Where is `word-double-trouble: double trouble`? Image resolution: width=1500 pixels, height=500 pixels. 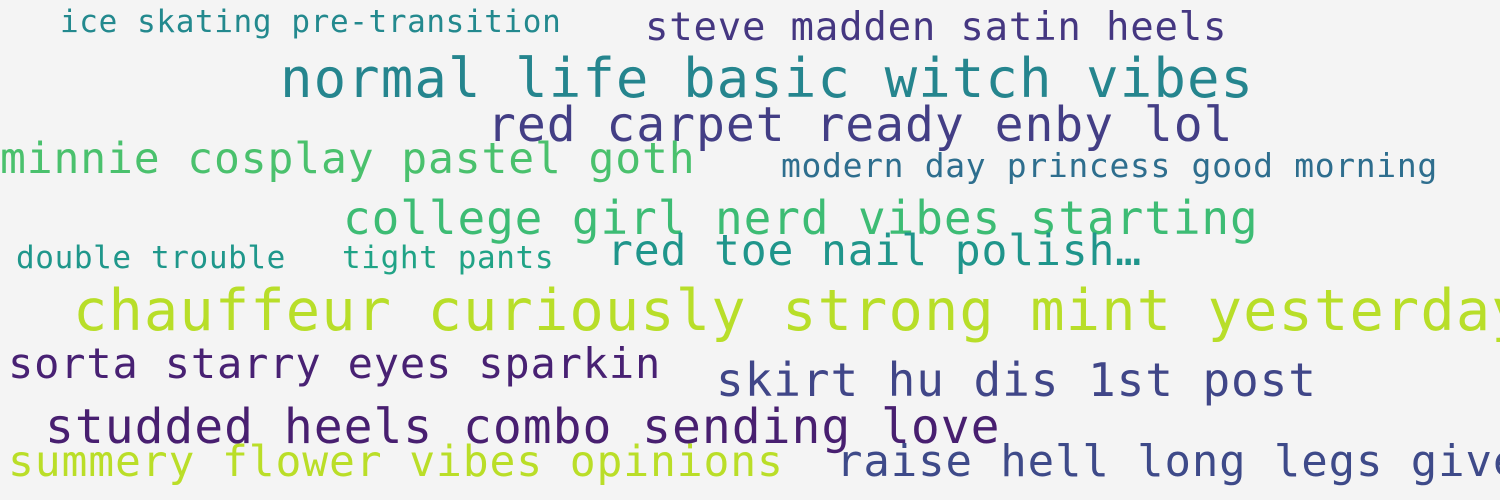
word-double-trouble: double trouble is located at coordinates (151, 258).